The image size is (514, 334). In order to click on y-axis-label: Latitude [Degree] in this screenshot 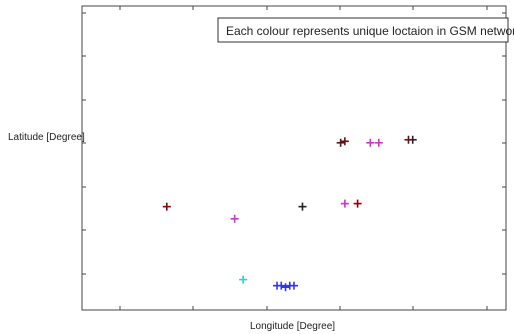, I will do `click(46, 137)`.